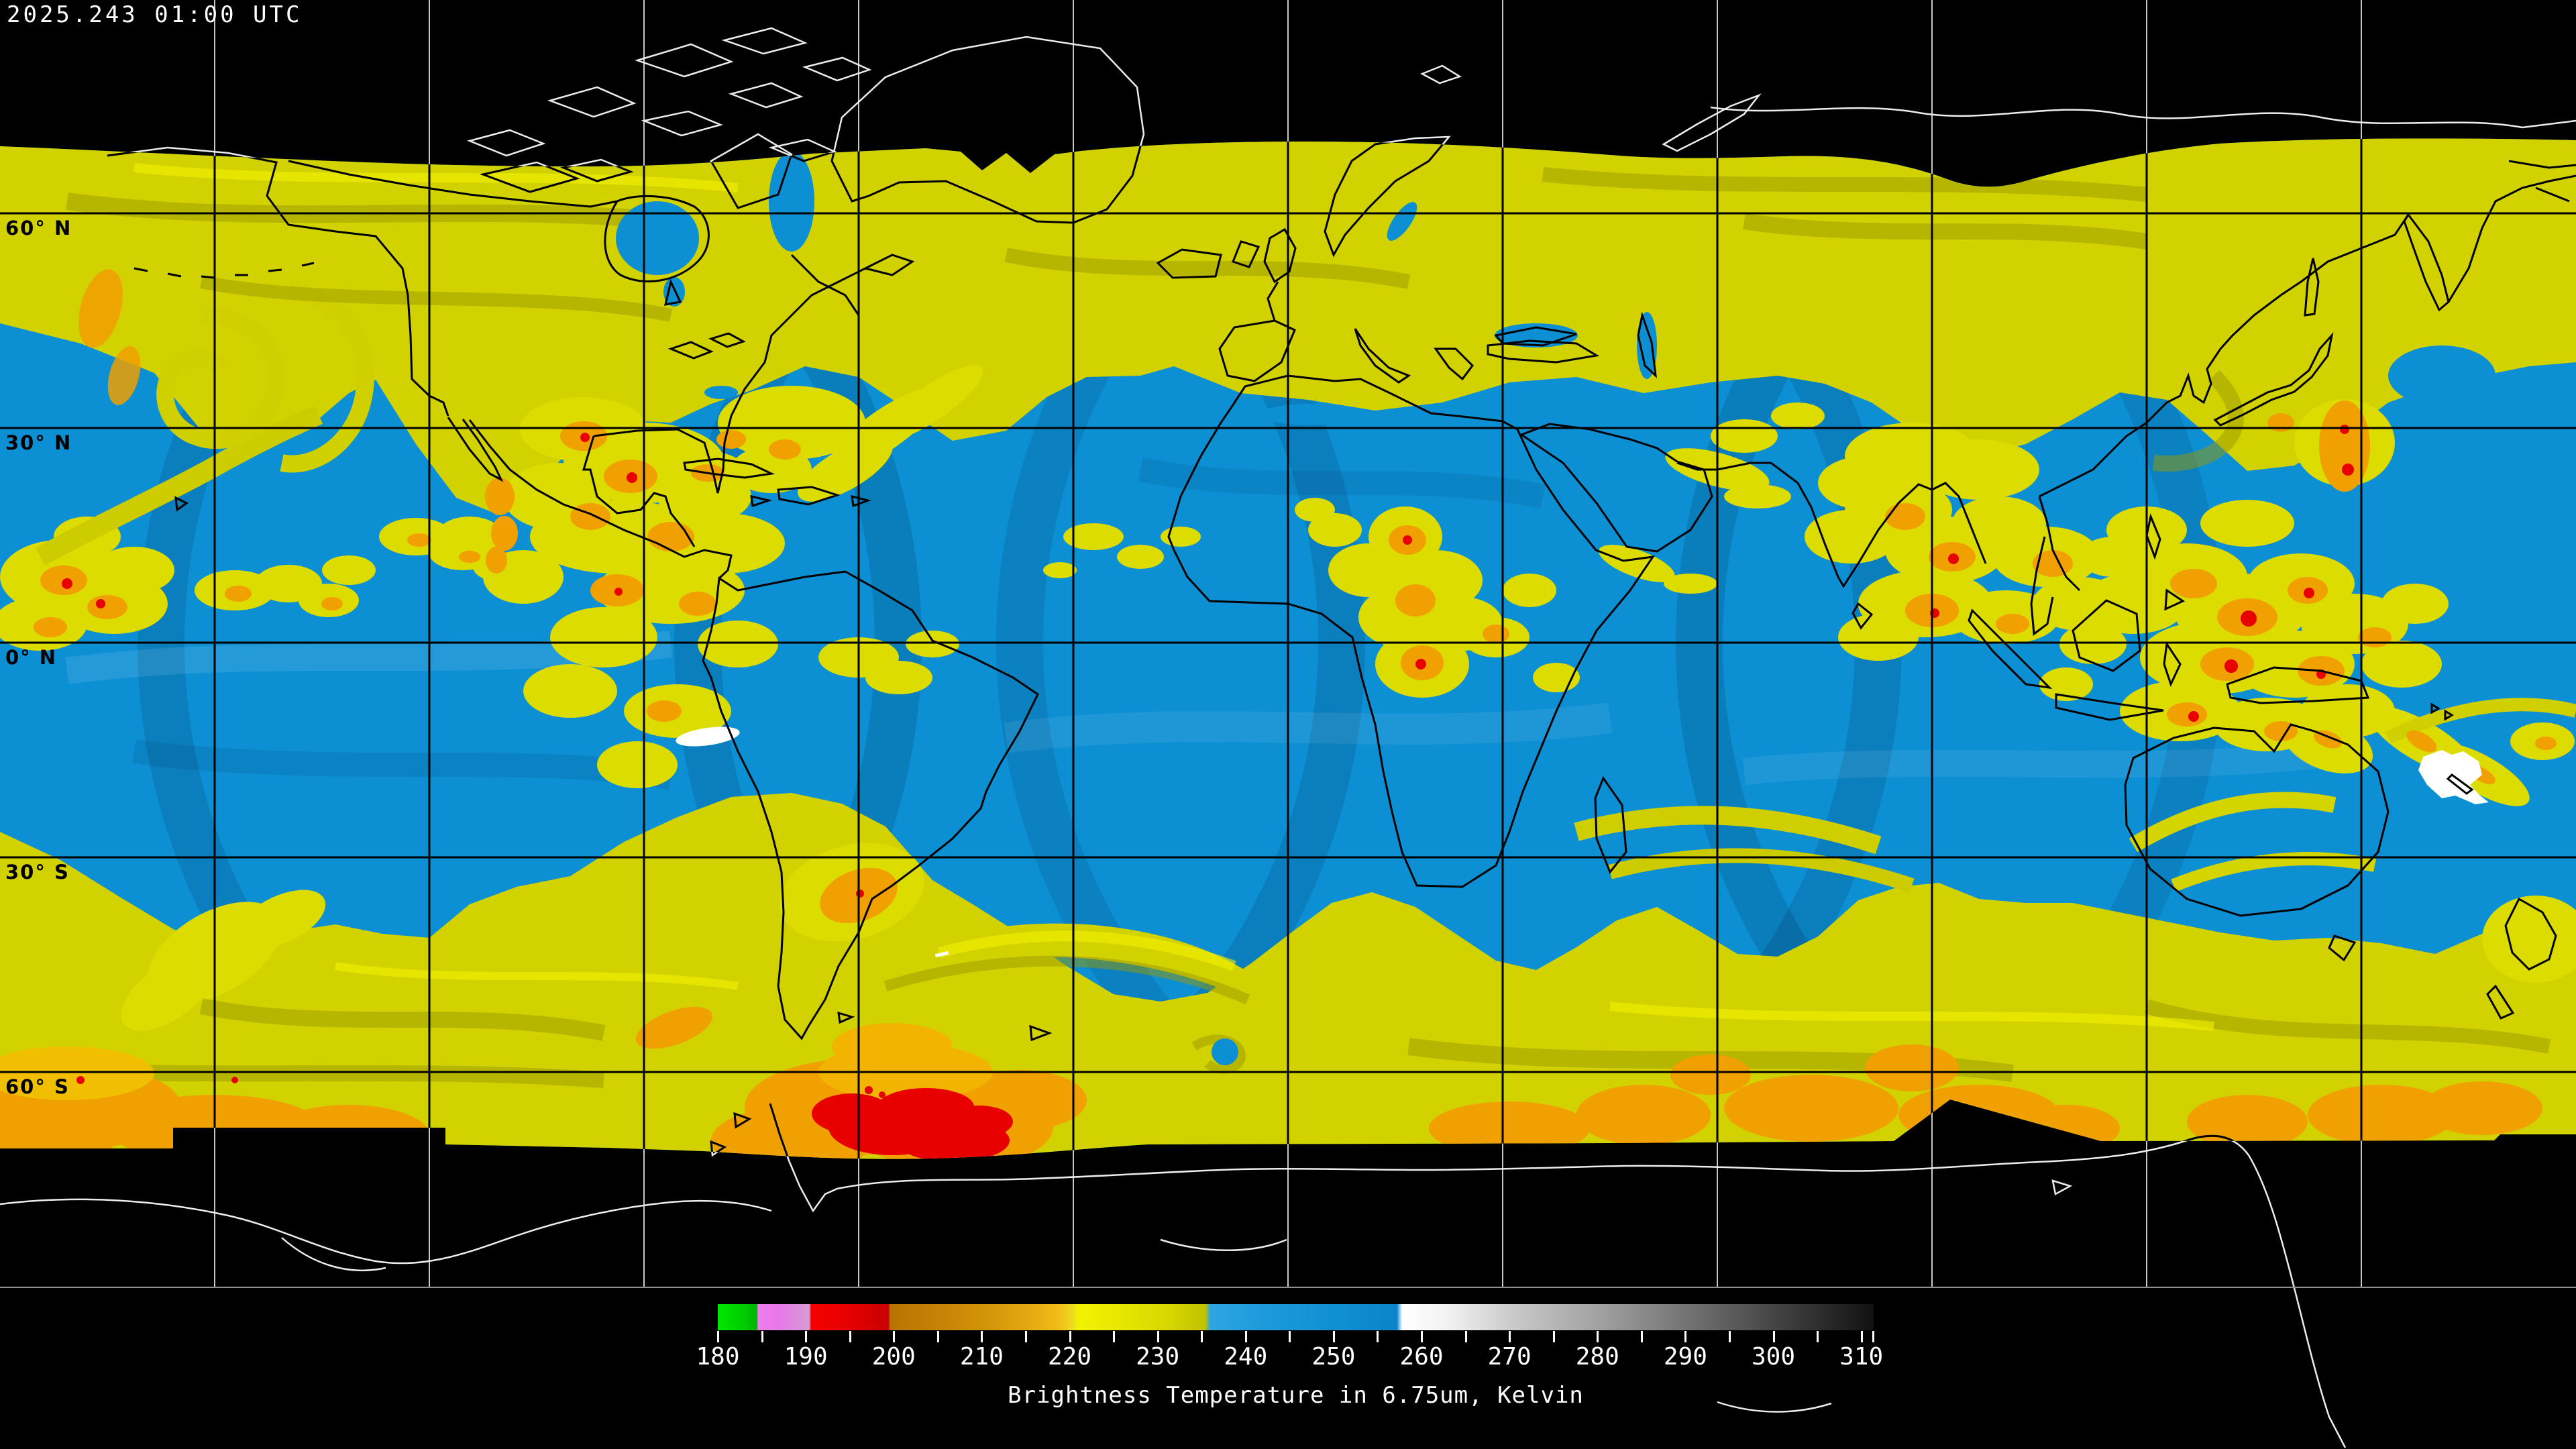  Describe the element at coordinates (1597, 1357) in the screenshot. I see `colorbar-tick-label: 280` at that location.